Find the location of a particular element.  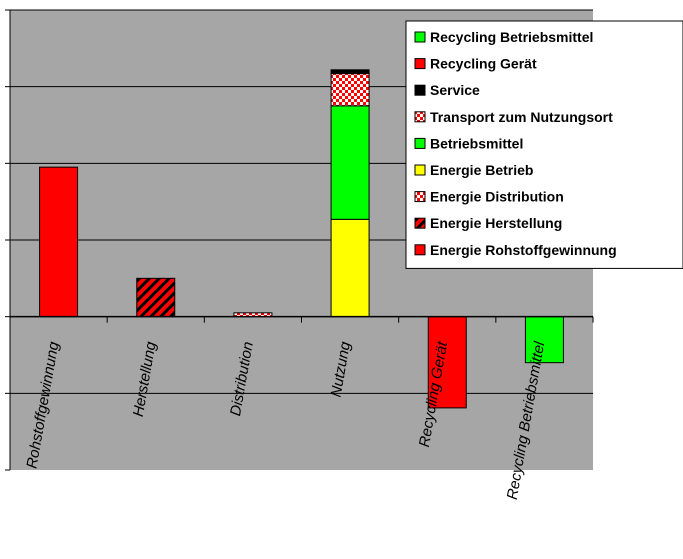

bar-rohstoffgewinnung-energie-rohstoffgewinnung is located at coordinates (59, 242).